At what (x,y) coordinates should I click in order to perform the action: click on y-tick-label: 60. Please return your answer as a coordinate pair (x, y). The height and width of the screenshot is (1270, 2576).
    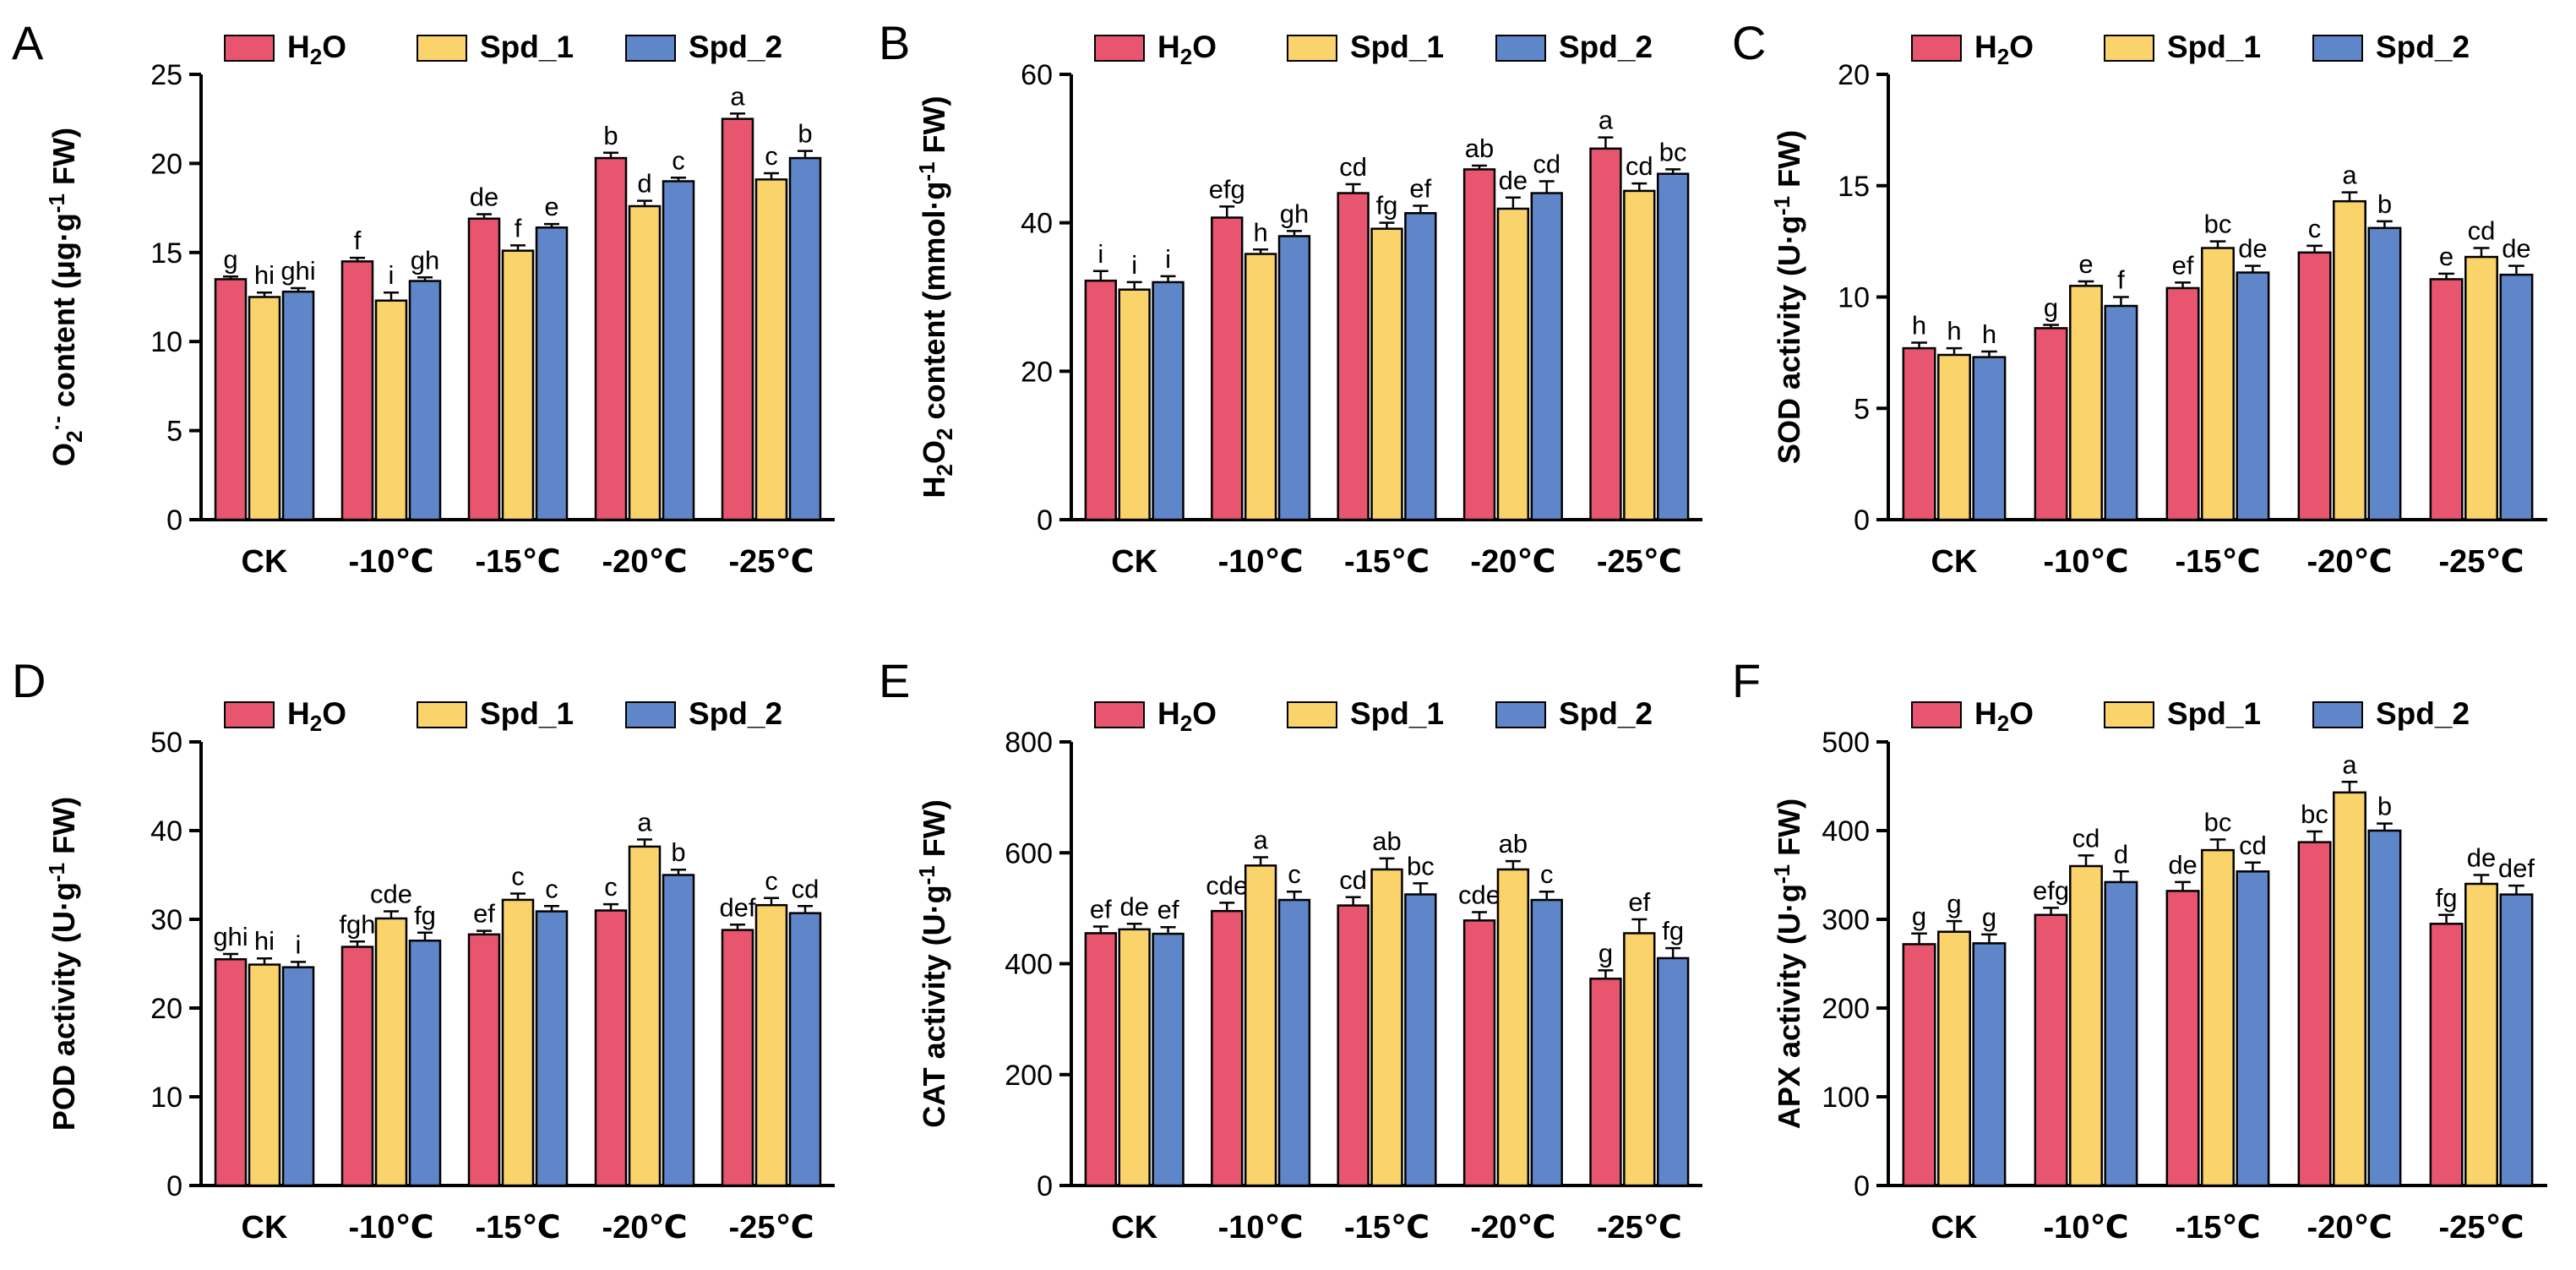
    Looking at the image, I should click on (1037, 75).